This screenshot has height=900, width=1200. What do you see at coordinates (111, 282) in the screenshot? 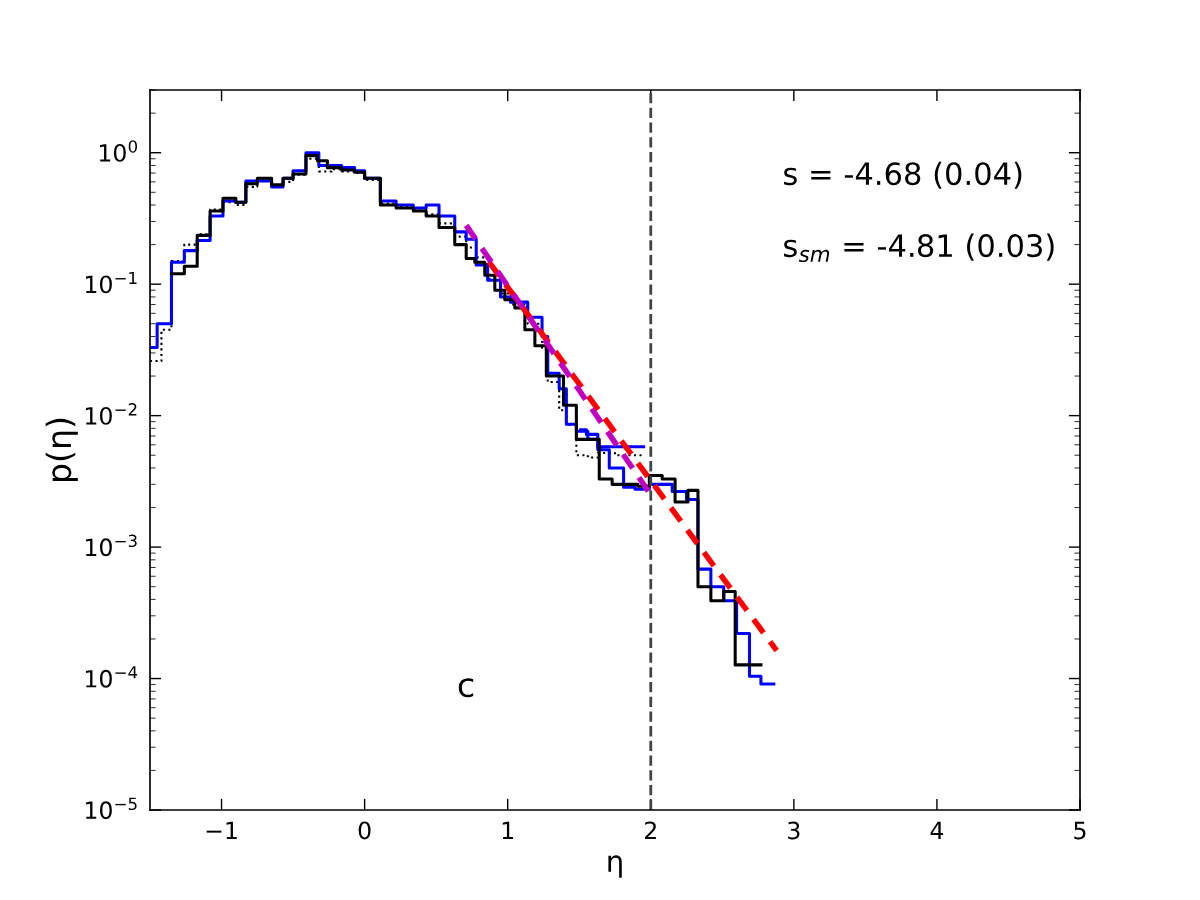
I see `y-tick-label: 10$^{−1}$` at bounding box center [111, 282].